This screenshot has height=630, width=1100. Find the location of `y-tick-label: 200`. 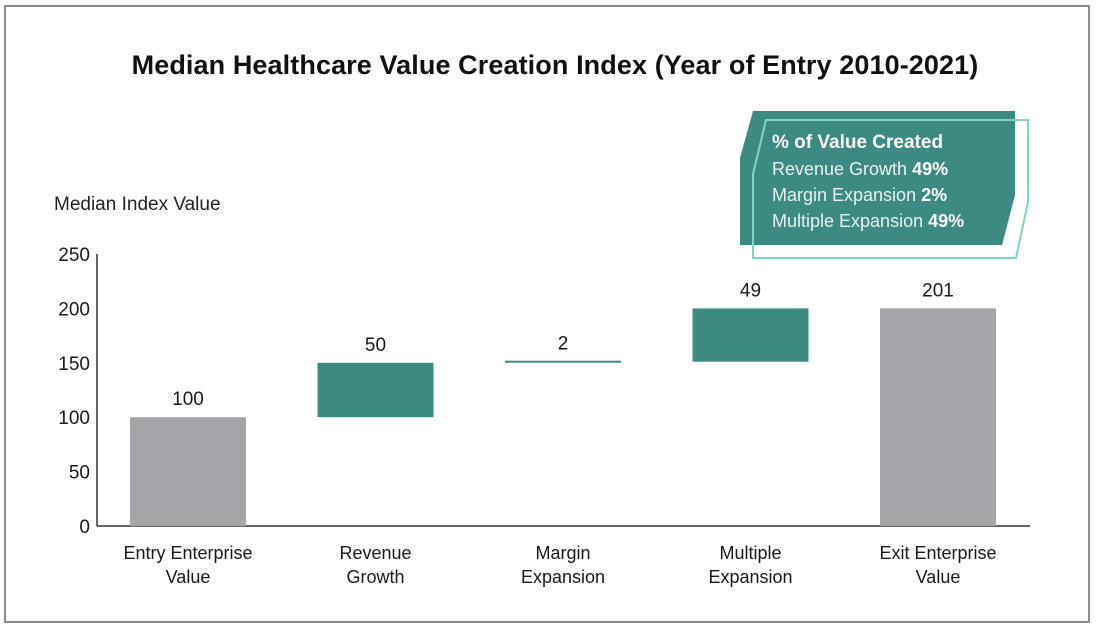

y-tick-label: 200 is located at coordinates (74, 309).